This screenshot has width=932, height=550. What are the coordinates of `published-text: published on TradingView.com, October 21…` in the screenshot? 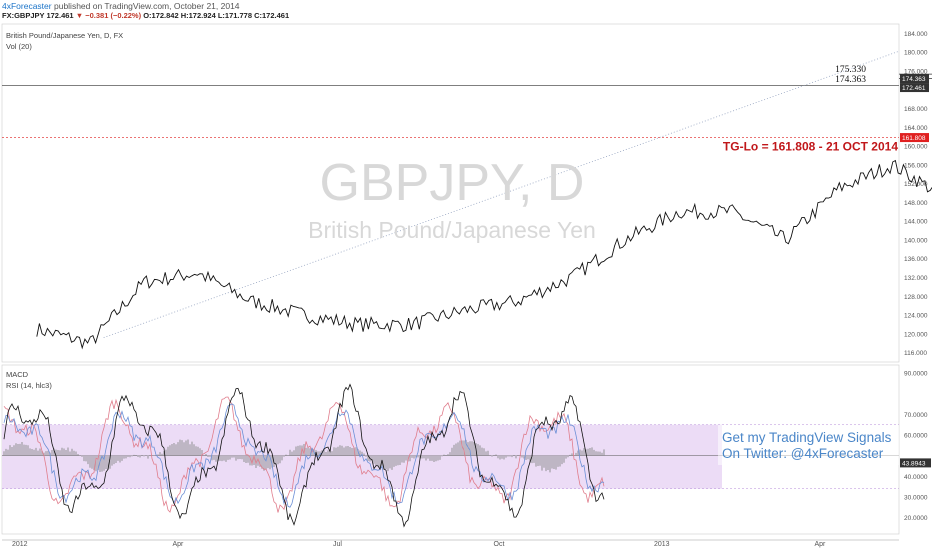 It's located at (146, 6).